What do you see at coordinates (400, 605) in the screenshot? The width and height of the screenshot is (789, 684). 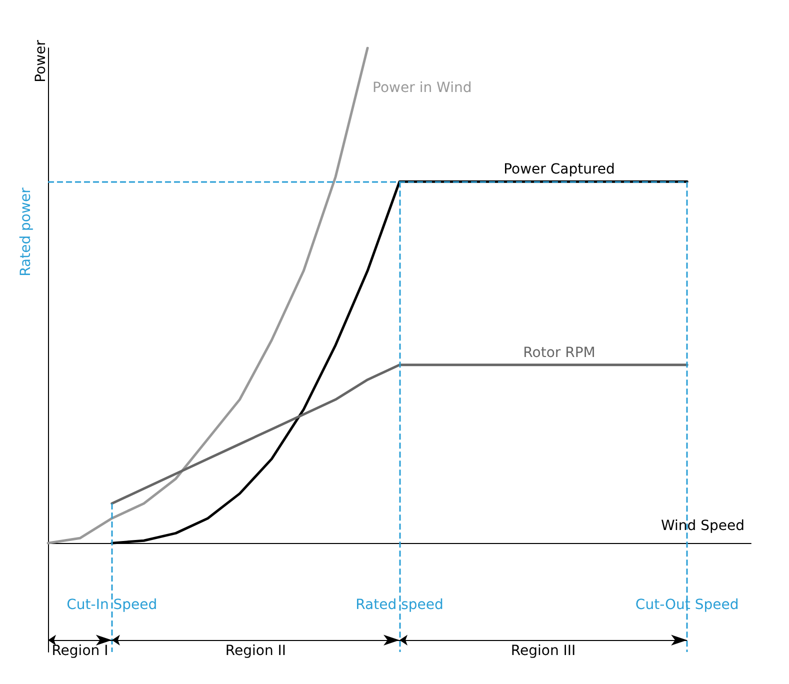 I see `x-tick-label: Rated speed` at bounding box center [400, 605].